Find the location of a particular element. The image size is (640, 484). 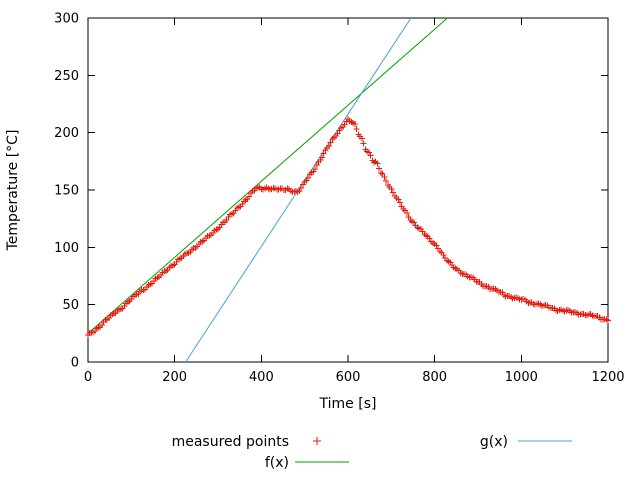

x-tick-label: 800 is located at coordinates (434, 377).